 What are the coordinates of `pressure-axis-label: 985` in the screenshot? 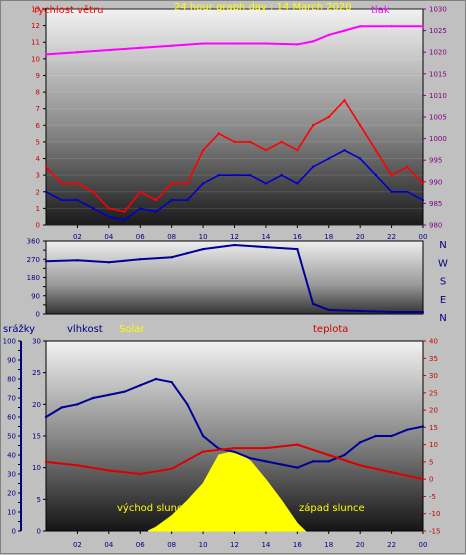 It's located at (435, 204).